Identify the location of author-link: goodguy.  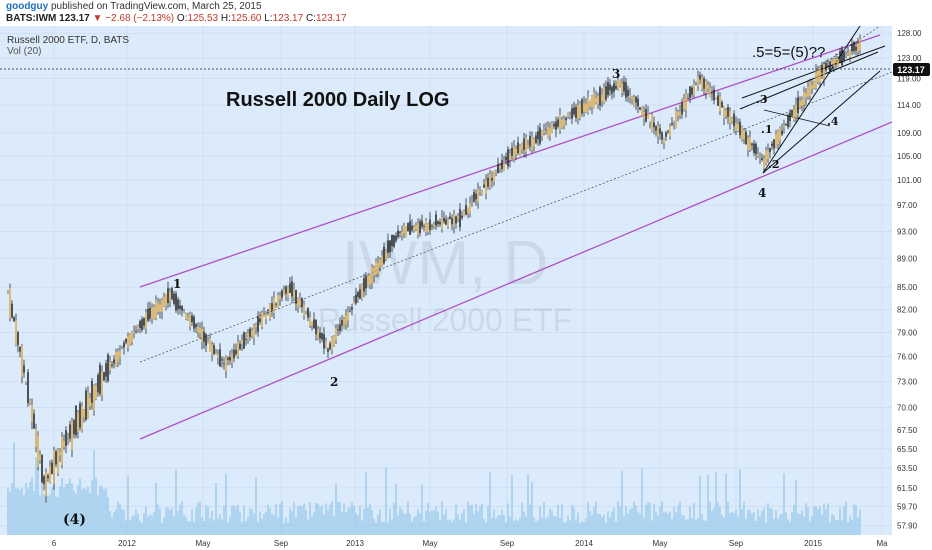
(27, 6).